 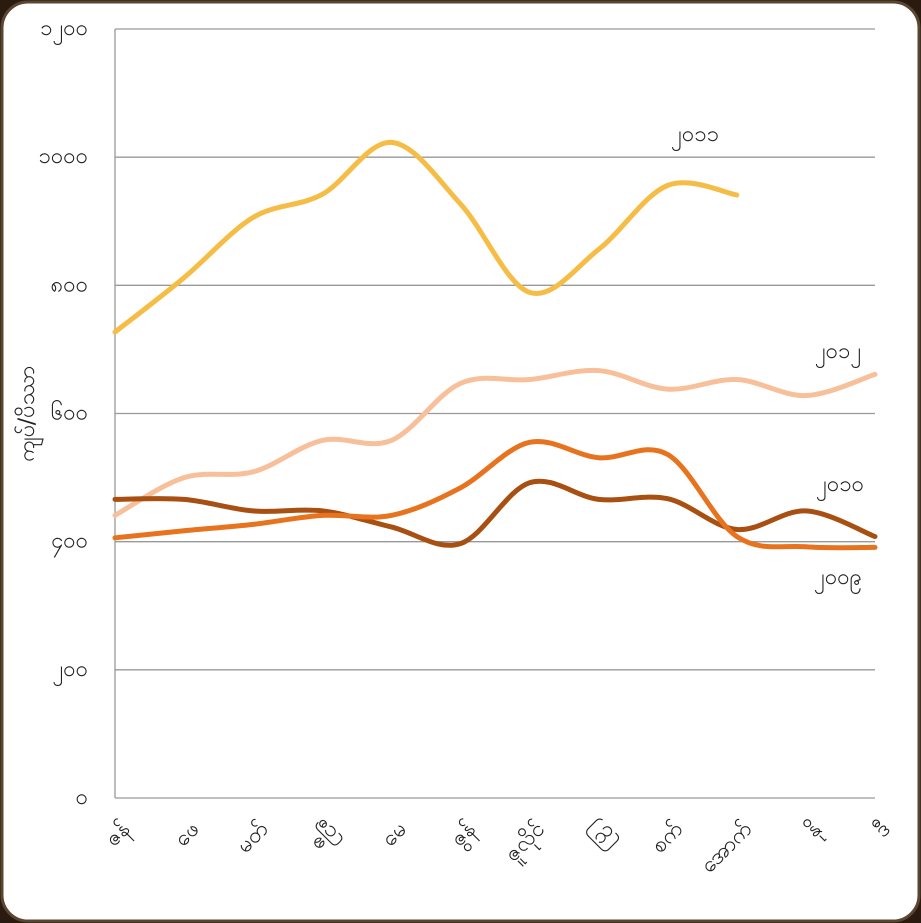 I want to click on series-label: ၂၀၁၀, so click(x=840, y=486).